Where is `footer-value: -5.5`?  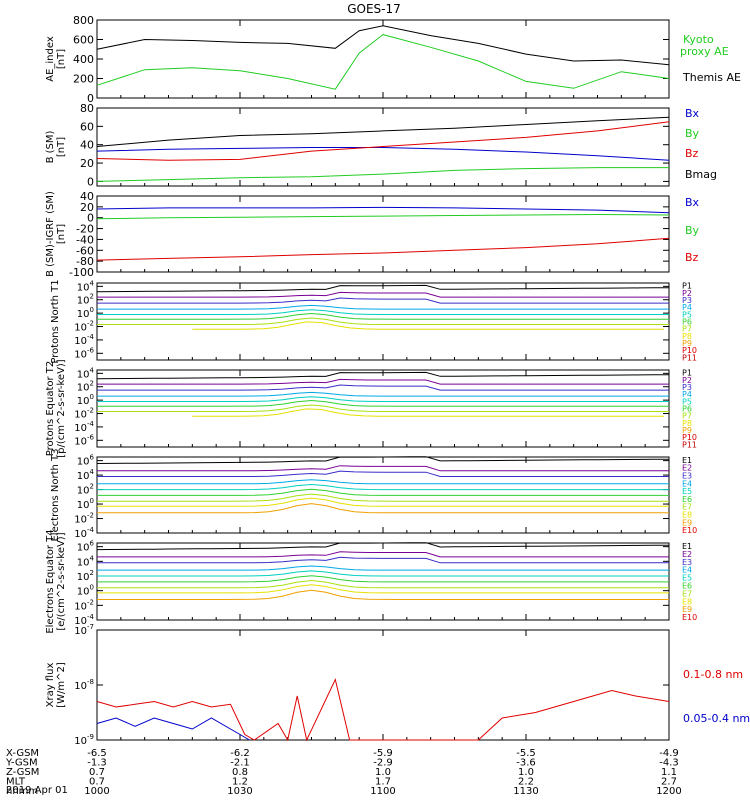 footer-value: -5.5 is located at coordinates (526, 753).